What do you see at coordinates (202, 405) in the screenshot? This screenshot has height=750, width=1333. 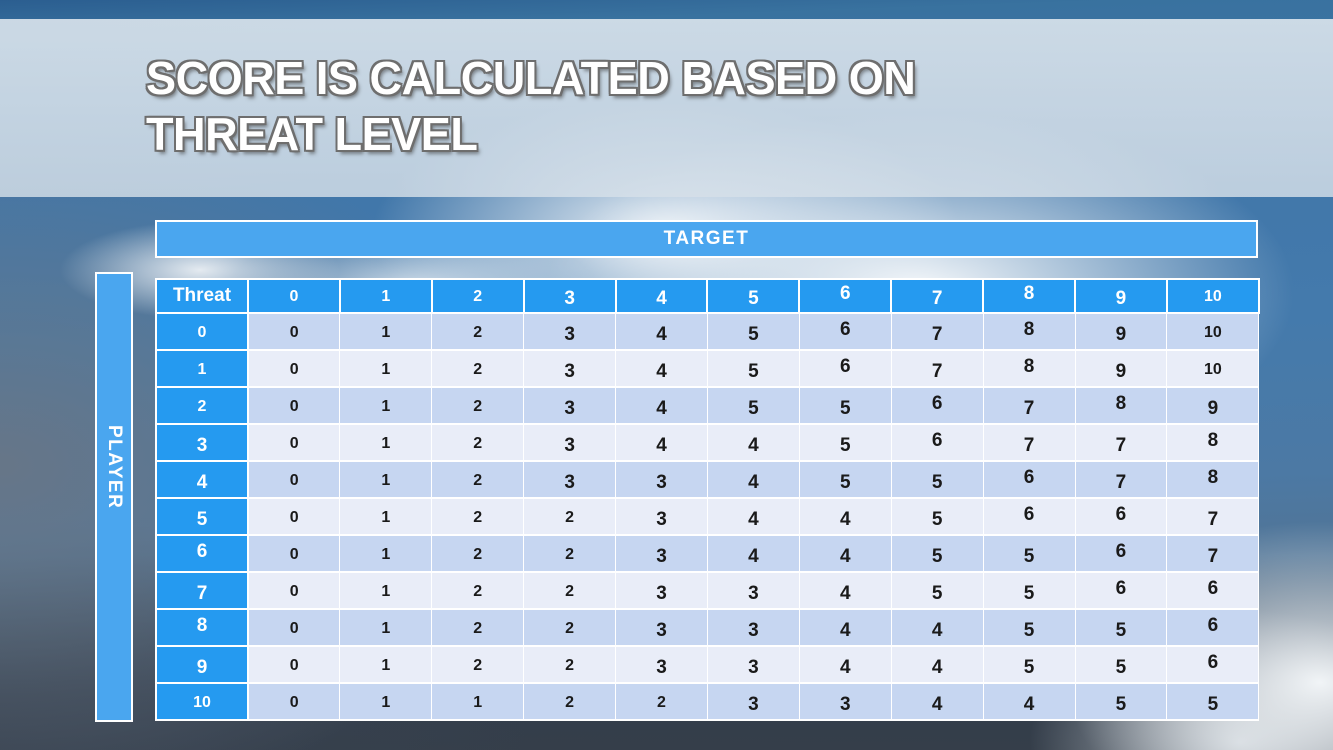 I see `row-header-cell: 2` at bounding box center [202, 405].